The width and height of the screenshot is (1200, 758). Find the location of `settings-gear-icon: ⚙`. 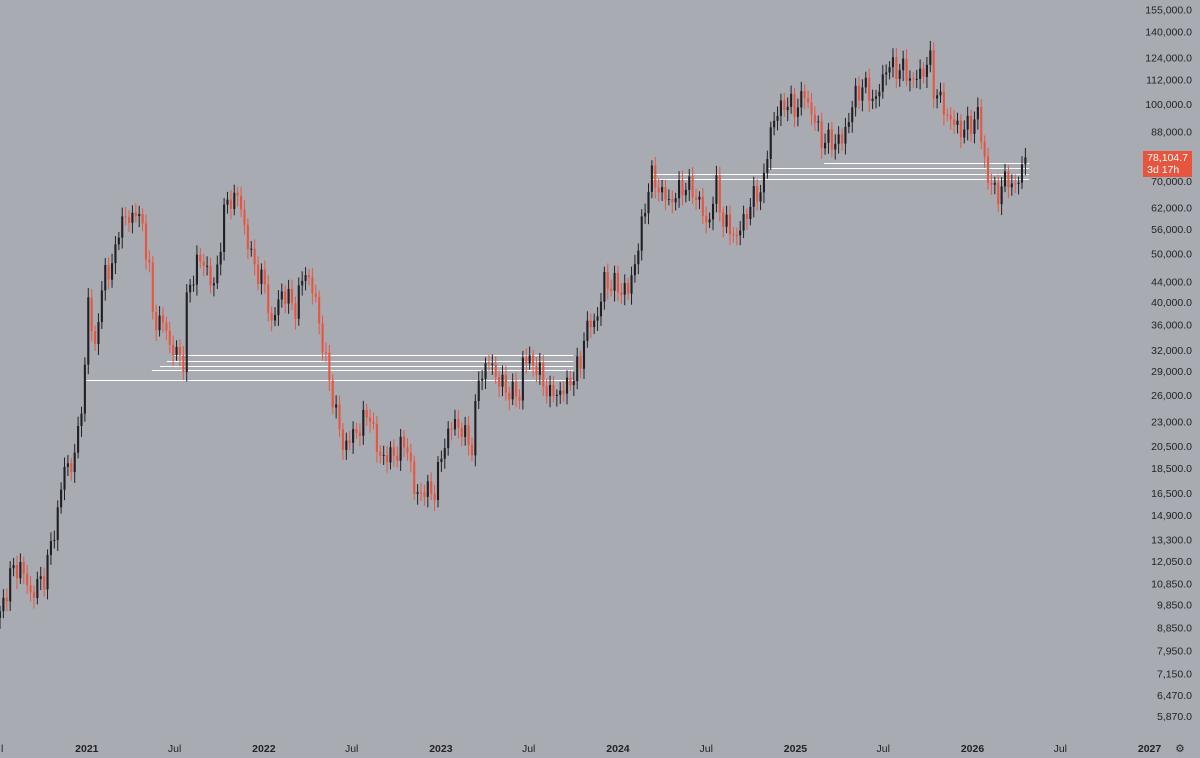

settings-gear-icon: ⚙ is located at coordinates (1179, 749).